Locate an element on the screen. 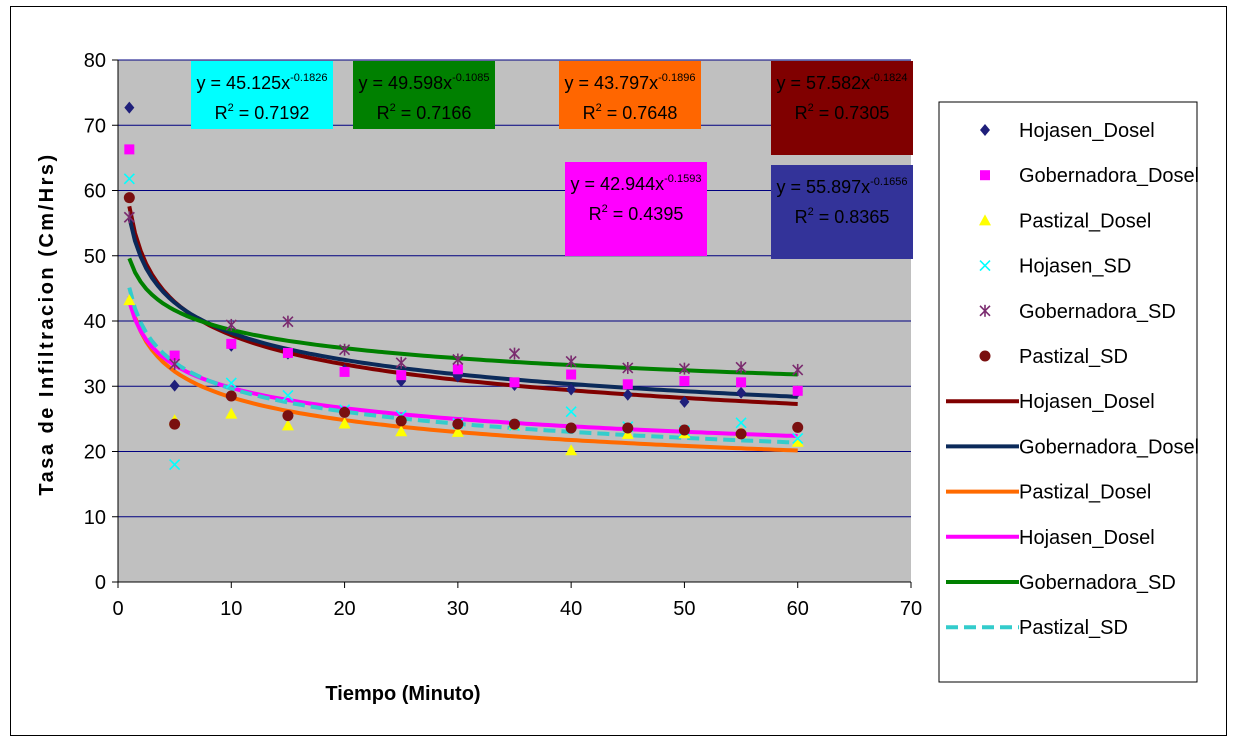 This screenshot has width=1234, height=742. y-tick-label: 20 is located at coordinates (95, 453).